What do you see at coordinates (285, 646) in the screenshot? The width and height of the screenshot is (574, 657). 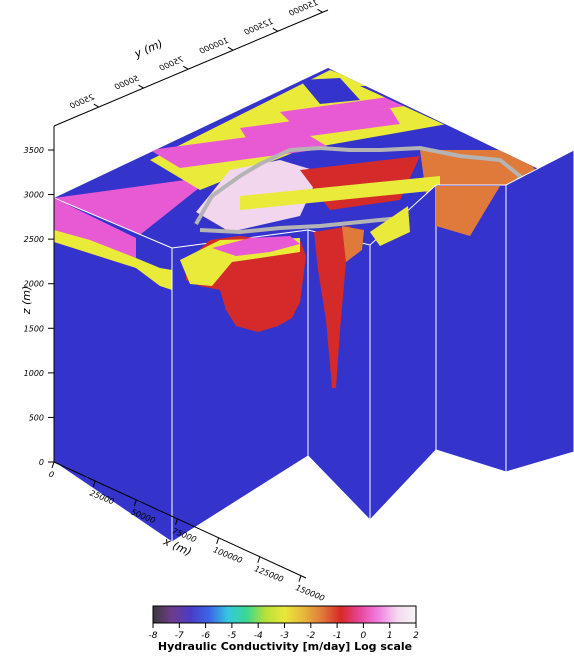 I see `colorbar-label: Hydraulic Conductivity [m/day] Log scale` at bounding box center [285, 646].